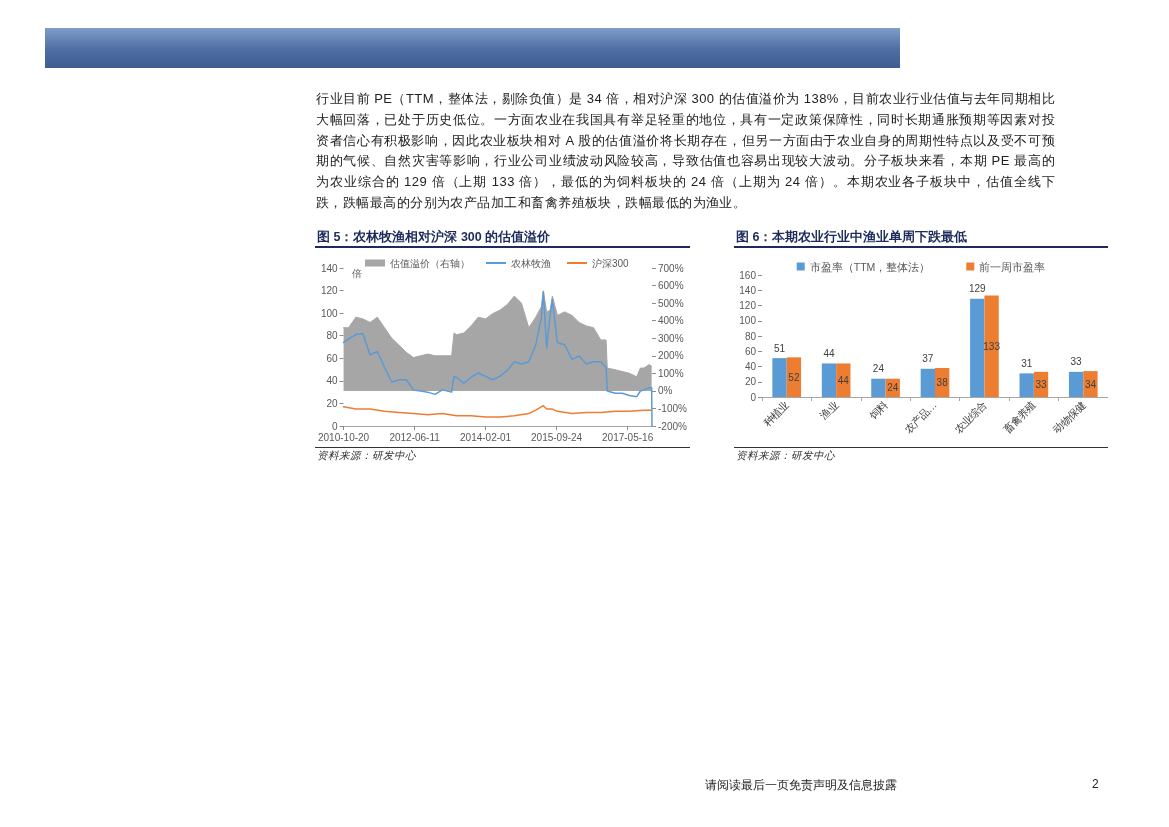 This screenshot has height=827, width=1169. What do you see at coordinates (344, 437) in the screenshot?
I see `x-tick-label: 2010-10-20` at bounding box center [344, 437].